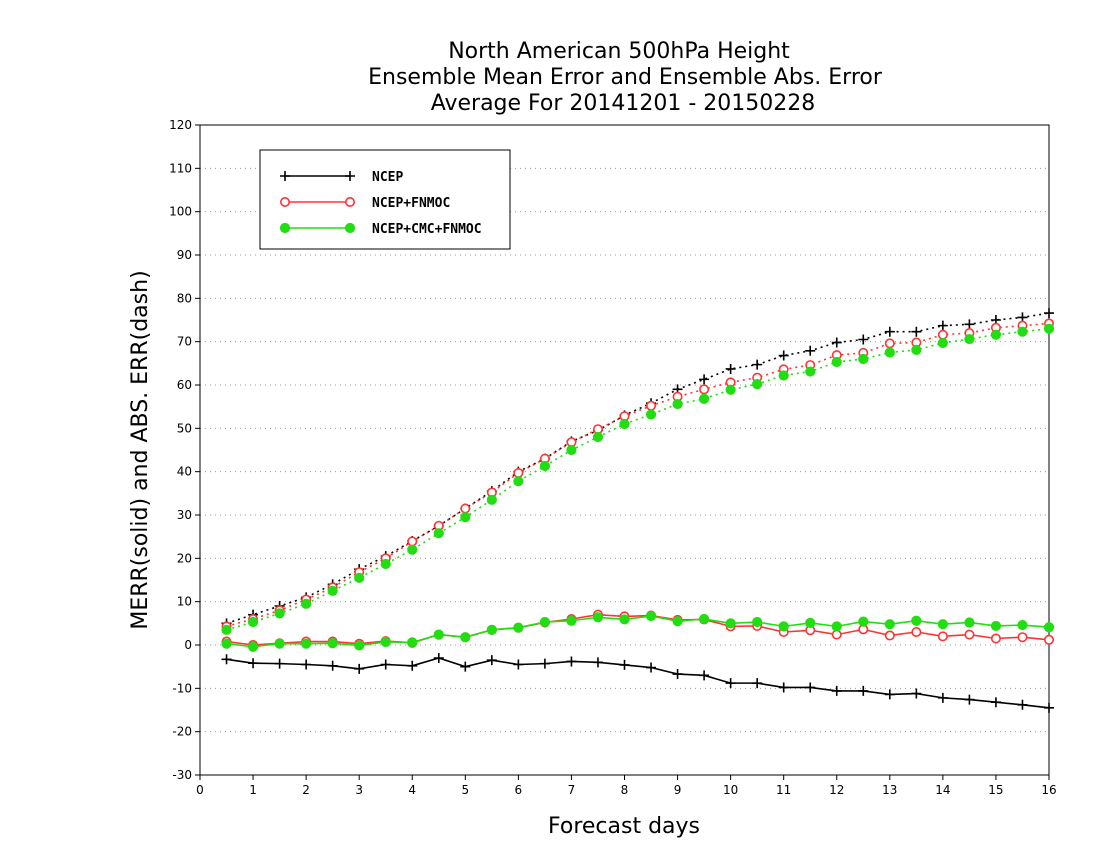 Image resolution: width=1100 pixels, height=850 pixels. Describe the element at coordinates (465, 790) in the screenshot. I see `x-tick-label: 5` at that location.